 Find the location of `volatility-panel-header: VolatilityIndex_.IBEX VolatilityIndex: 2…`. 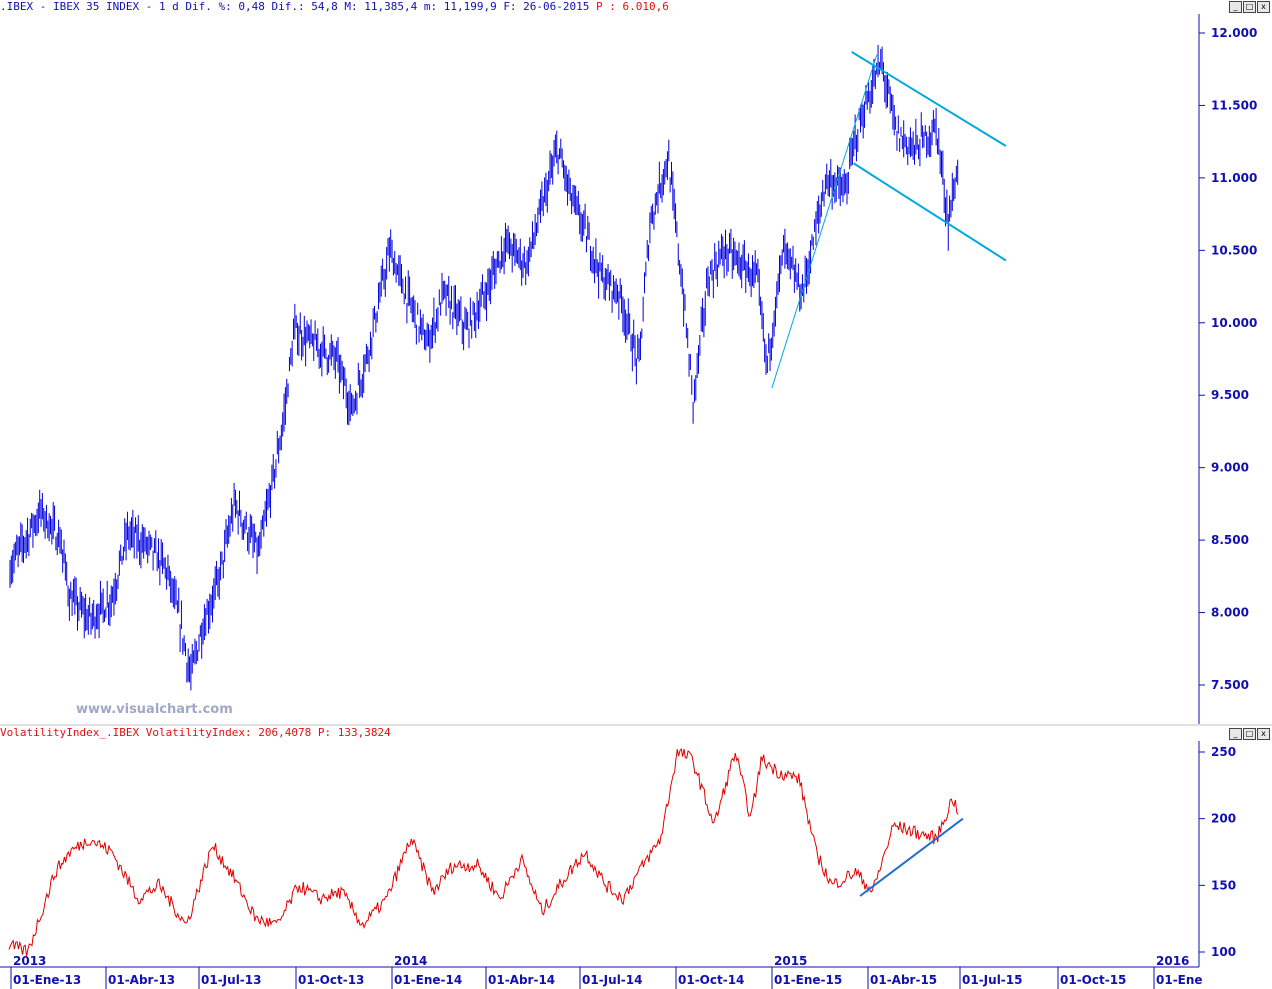

volatility-panel-header: VolatilityIndex_.IBEX VolatilityIndex: 2… is located at coordinates (599, 733).